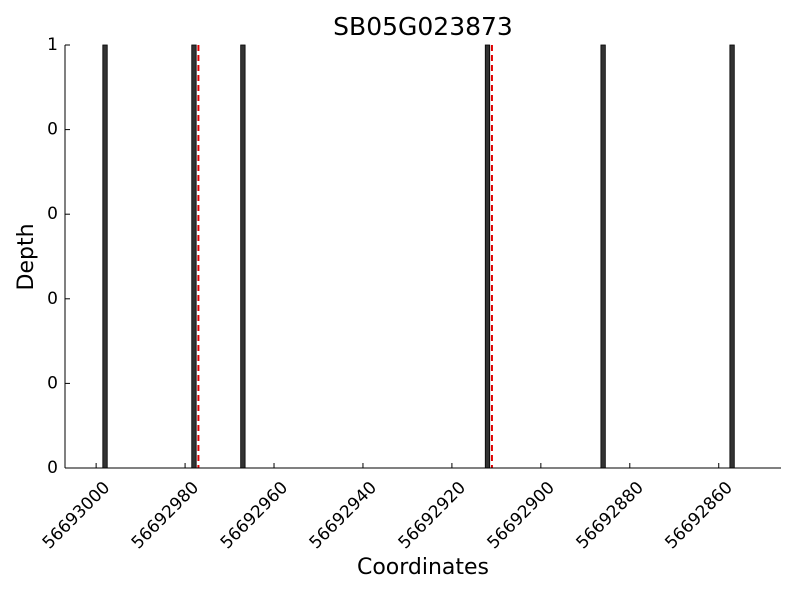 This screenshot has width=800, height=600. Describe the element at coordinates (254, 515) in the screenshot. I see `x-tick-label: 56692960` at that location.